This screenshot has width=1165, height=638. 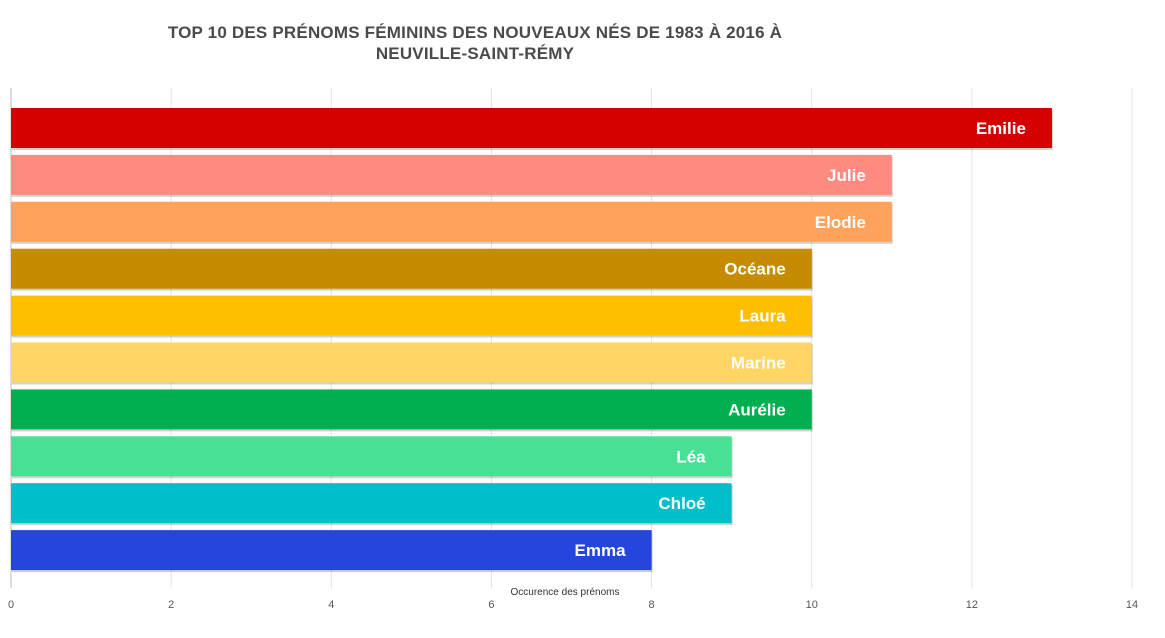 What do you see at coordinates (491, 605) in the screenshot?
I see `x-tick-label: 6` at bounding box center [491, 605].